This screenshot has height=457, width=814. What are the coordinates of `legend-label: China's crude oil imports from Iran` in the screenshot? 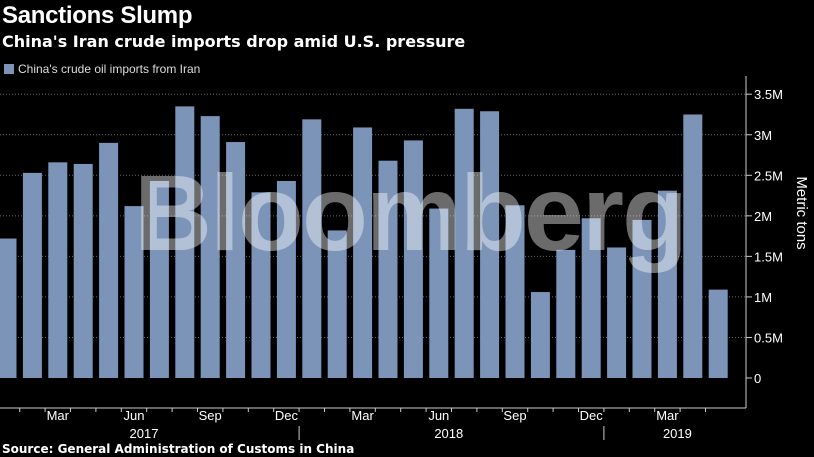 It's located at (109, 69).